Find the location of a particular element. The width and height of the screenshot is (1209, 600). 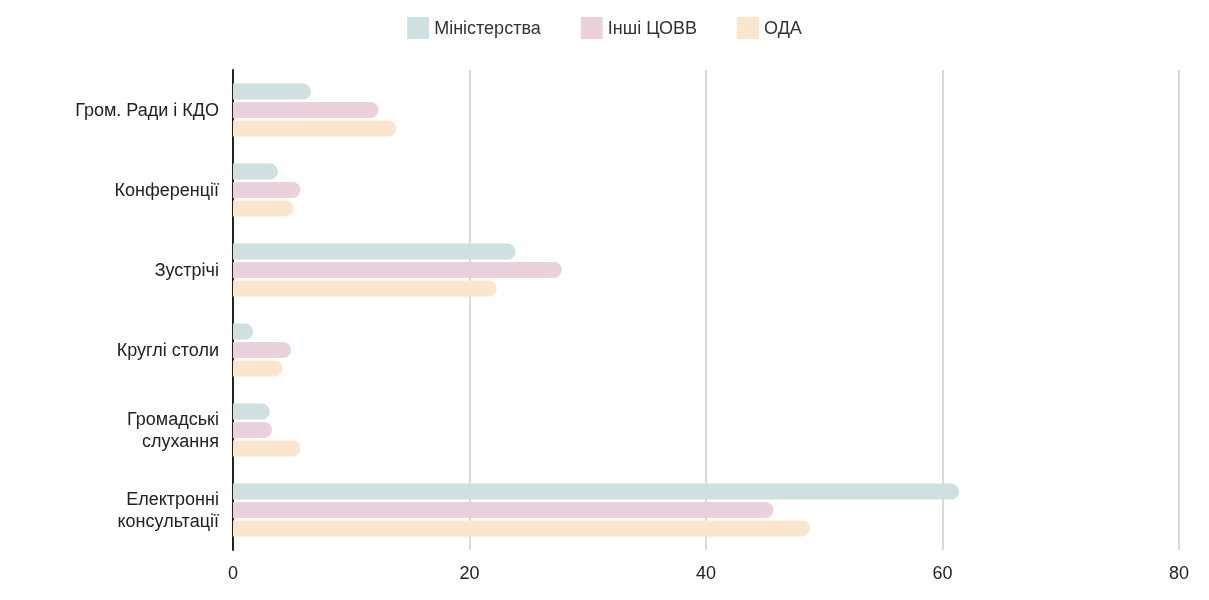

legend-label: Міністерства is located at coordinates (488, 28).